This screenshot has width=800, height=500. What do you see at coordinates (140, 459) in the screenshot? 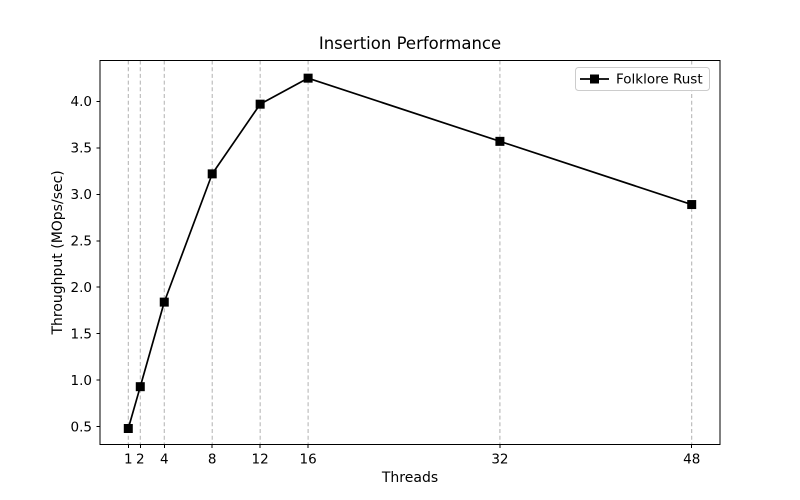
I see `x-tick-label-2: 2` at bounding box center [140, 459].